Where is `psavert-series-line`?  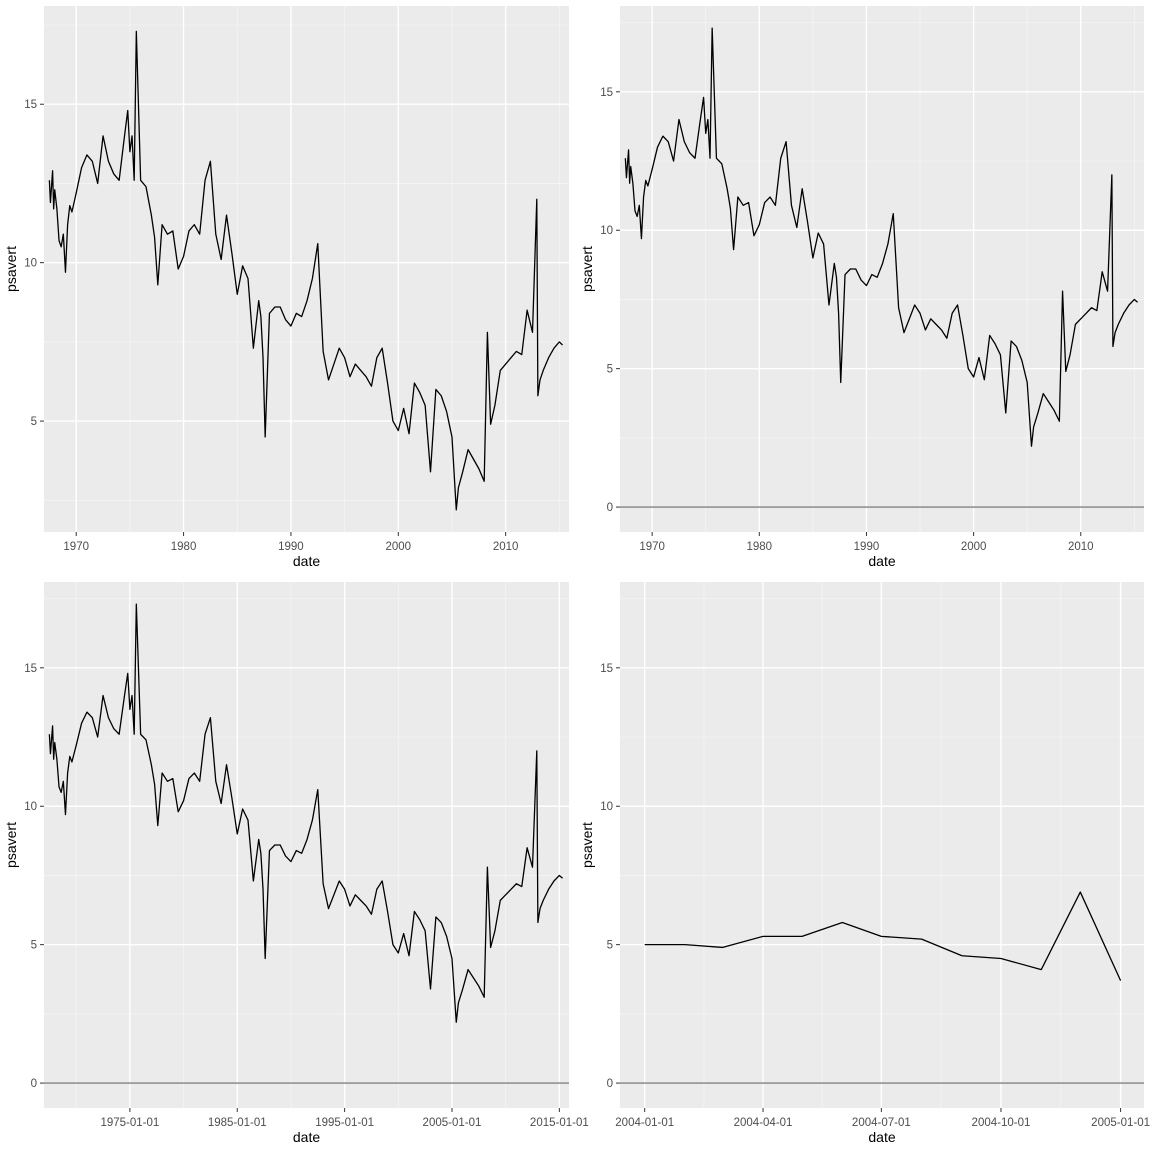
psavert-series-line is located at coordinates (883, 936).